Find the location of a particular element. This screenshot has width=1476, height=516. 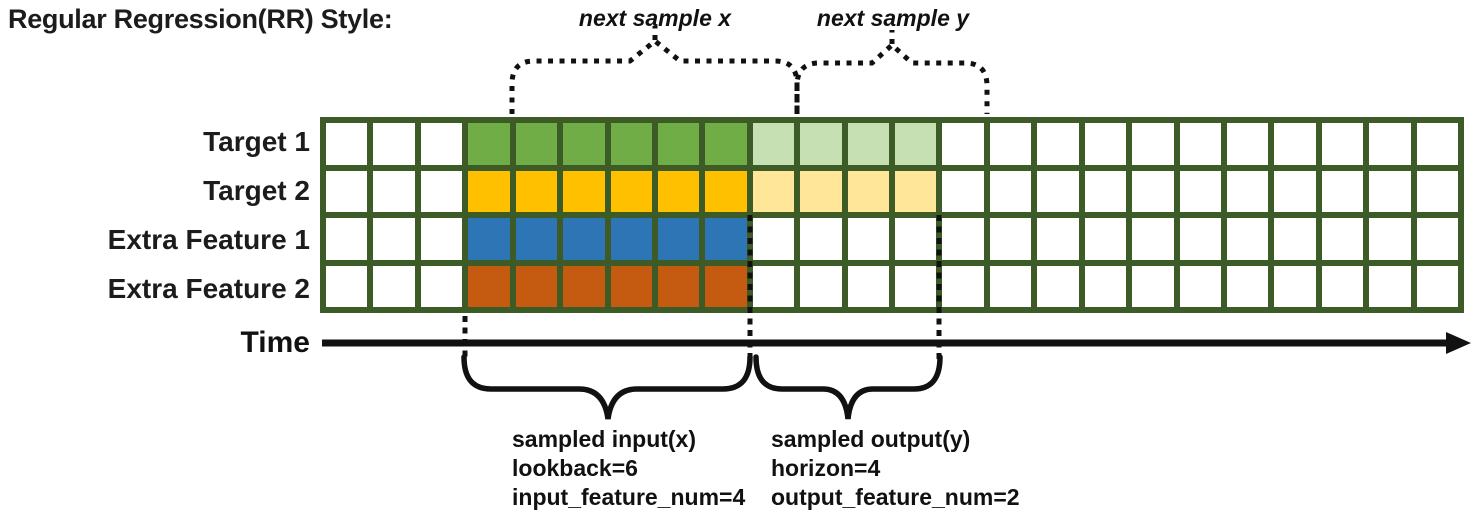

next-sample-x-label: next sample x is located at coordinates (655, 18).